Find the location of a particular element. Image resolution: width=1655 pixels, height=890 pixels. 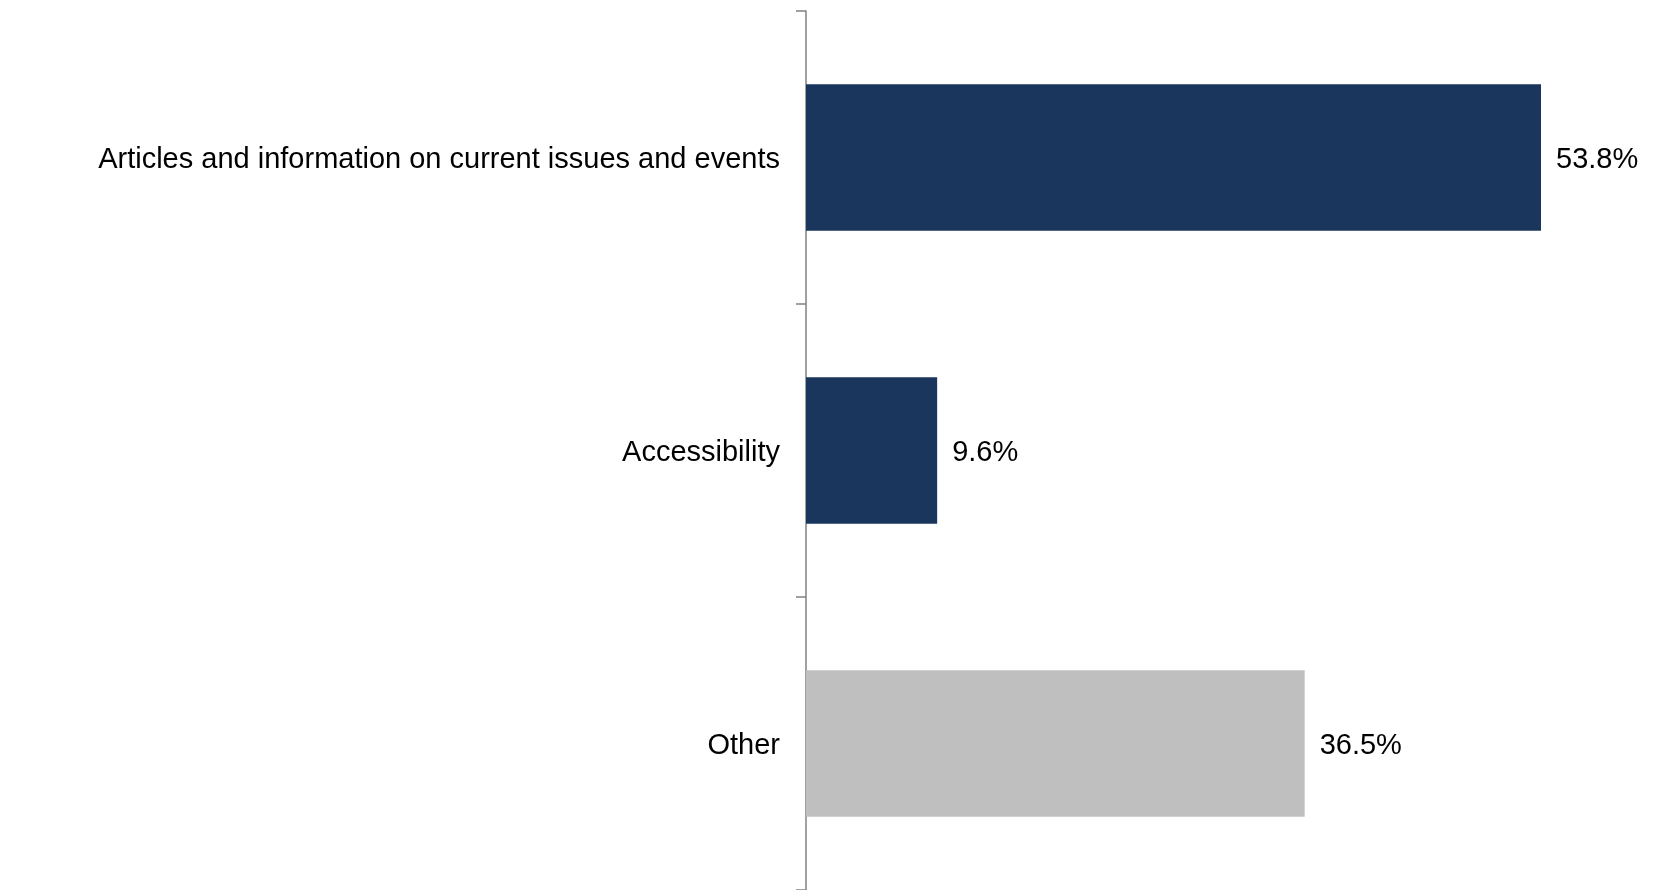

y-tick-label: Accessibility is located at coordinates (701, 450).